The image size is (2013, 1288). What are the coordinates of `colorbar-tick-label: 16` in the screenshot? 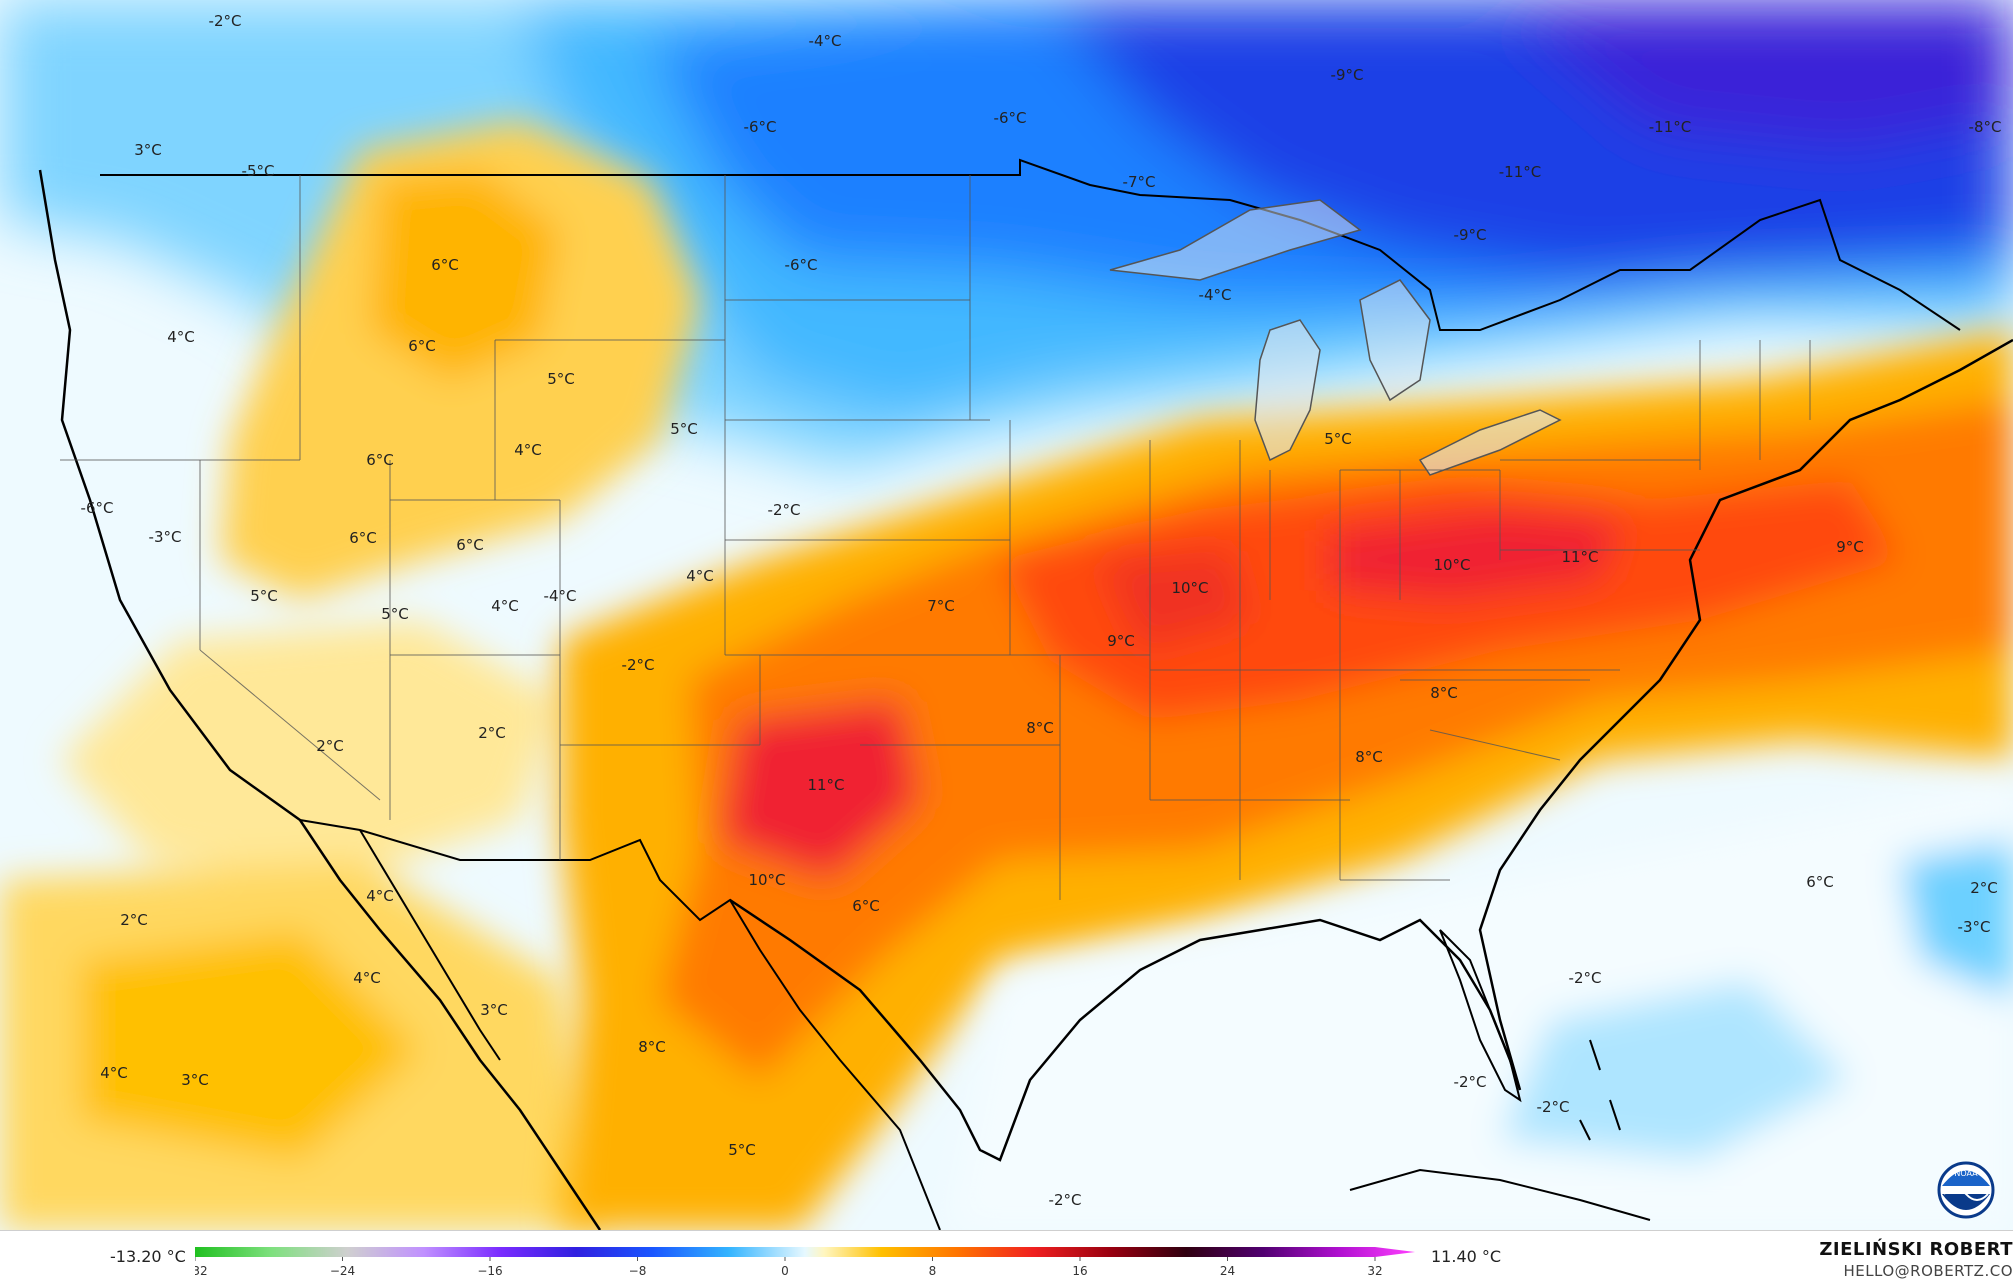 It's located at (1079, 1271).